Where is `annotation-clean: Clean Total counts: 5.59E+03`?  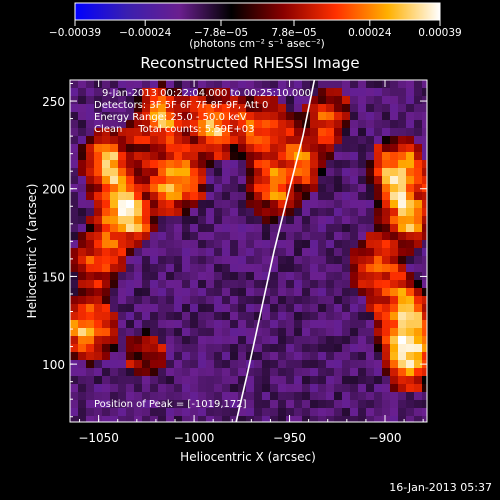 annotation-clean: Clean Total counts: 5.59E+03 is located at coordinates (174, 129).